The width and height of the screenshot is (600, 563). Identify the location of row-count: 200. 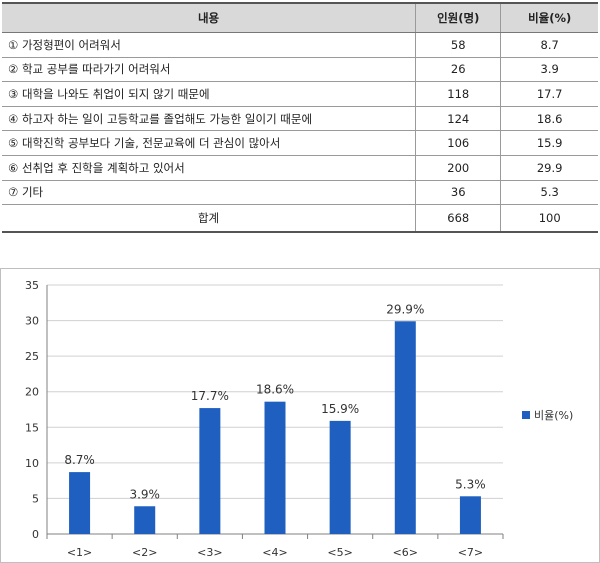
(458, 168).